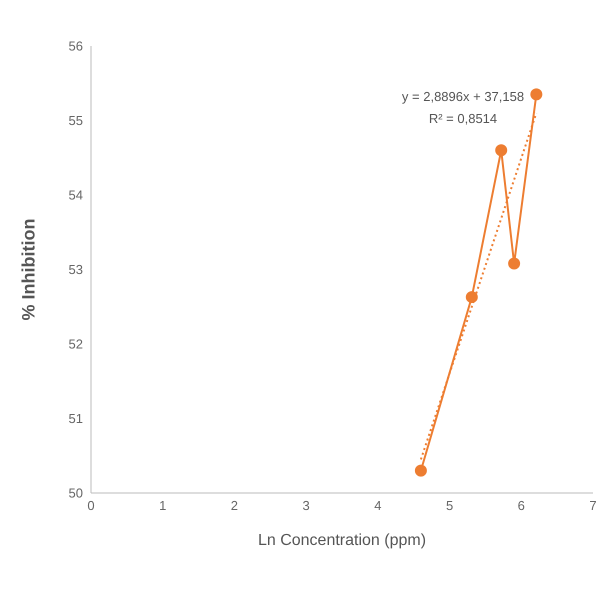 This screenshot has width=605, height=601. I want to click on x-tick-label: 0, so click(91, 506).